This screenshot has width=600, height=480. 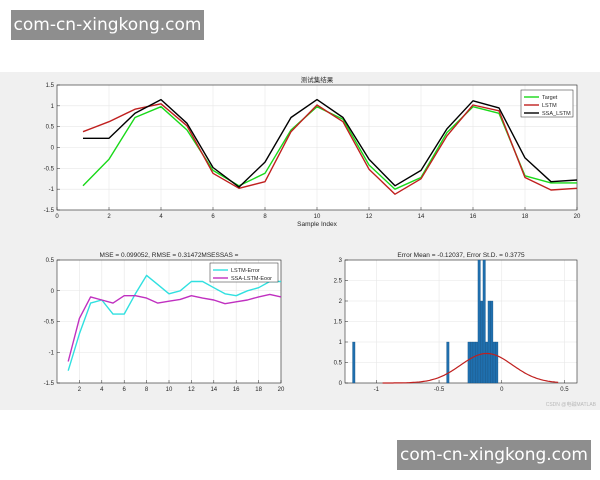 I want to click on normal-fit-curve, so click(x=470, y=368).